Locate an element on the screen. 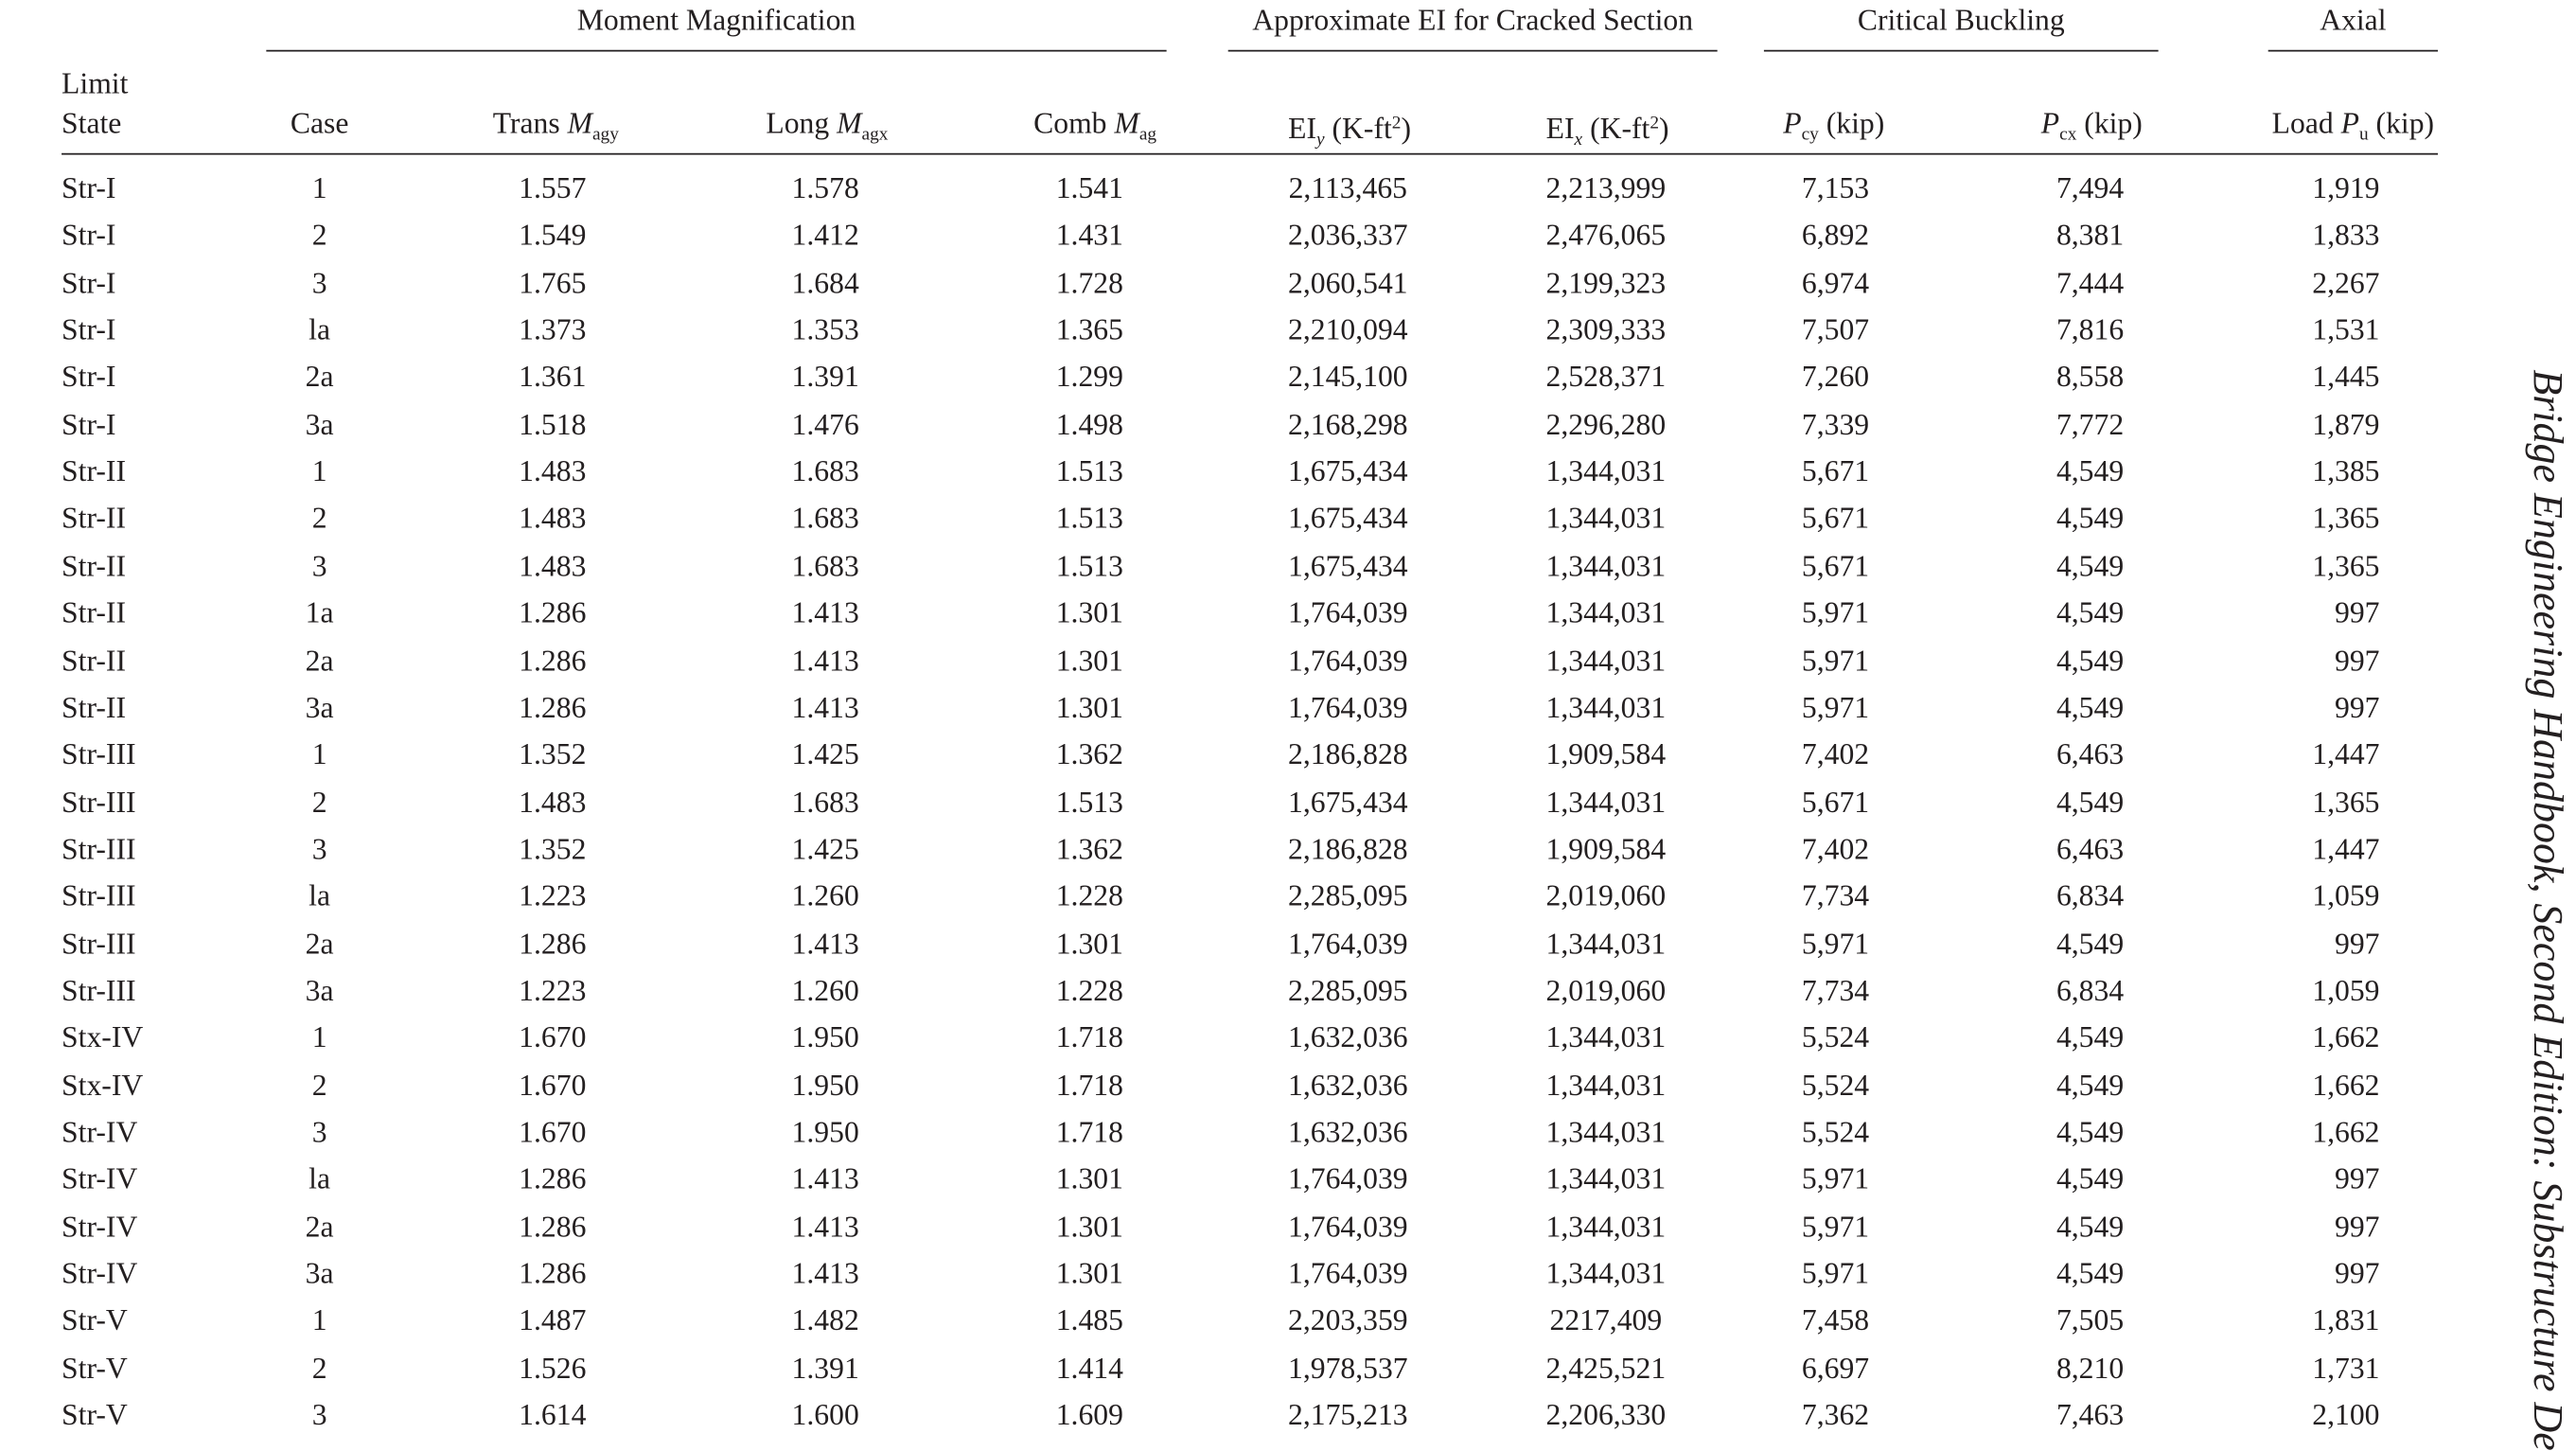 Image resolution: width=2576 pixels, height=1451 pixels. table-cell: 1.557 is located at coordinates (553, 188).